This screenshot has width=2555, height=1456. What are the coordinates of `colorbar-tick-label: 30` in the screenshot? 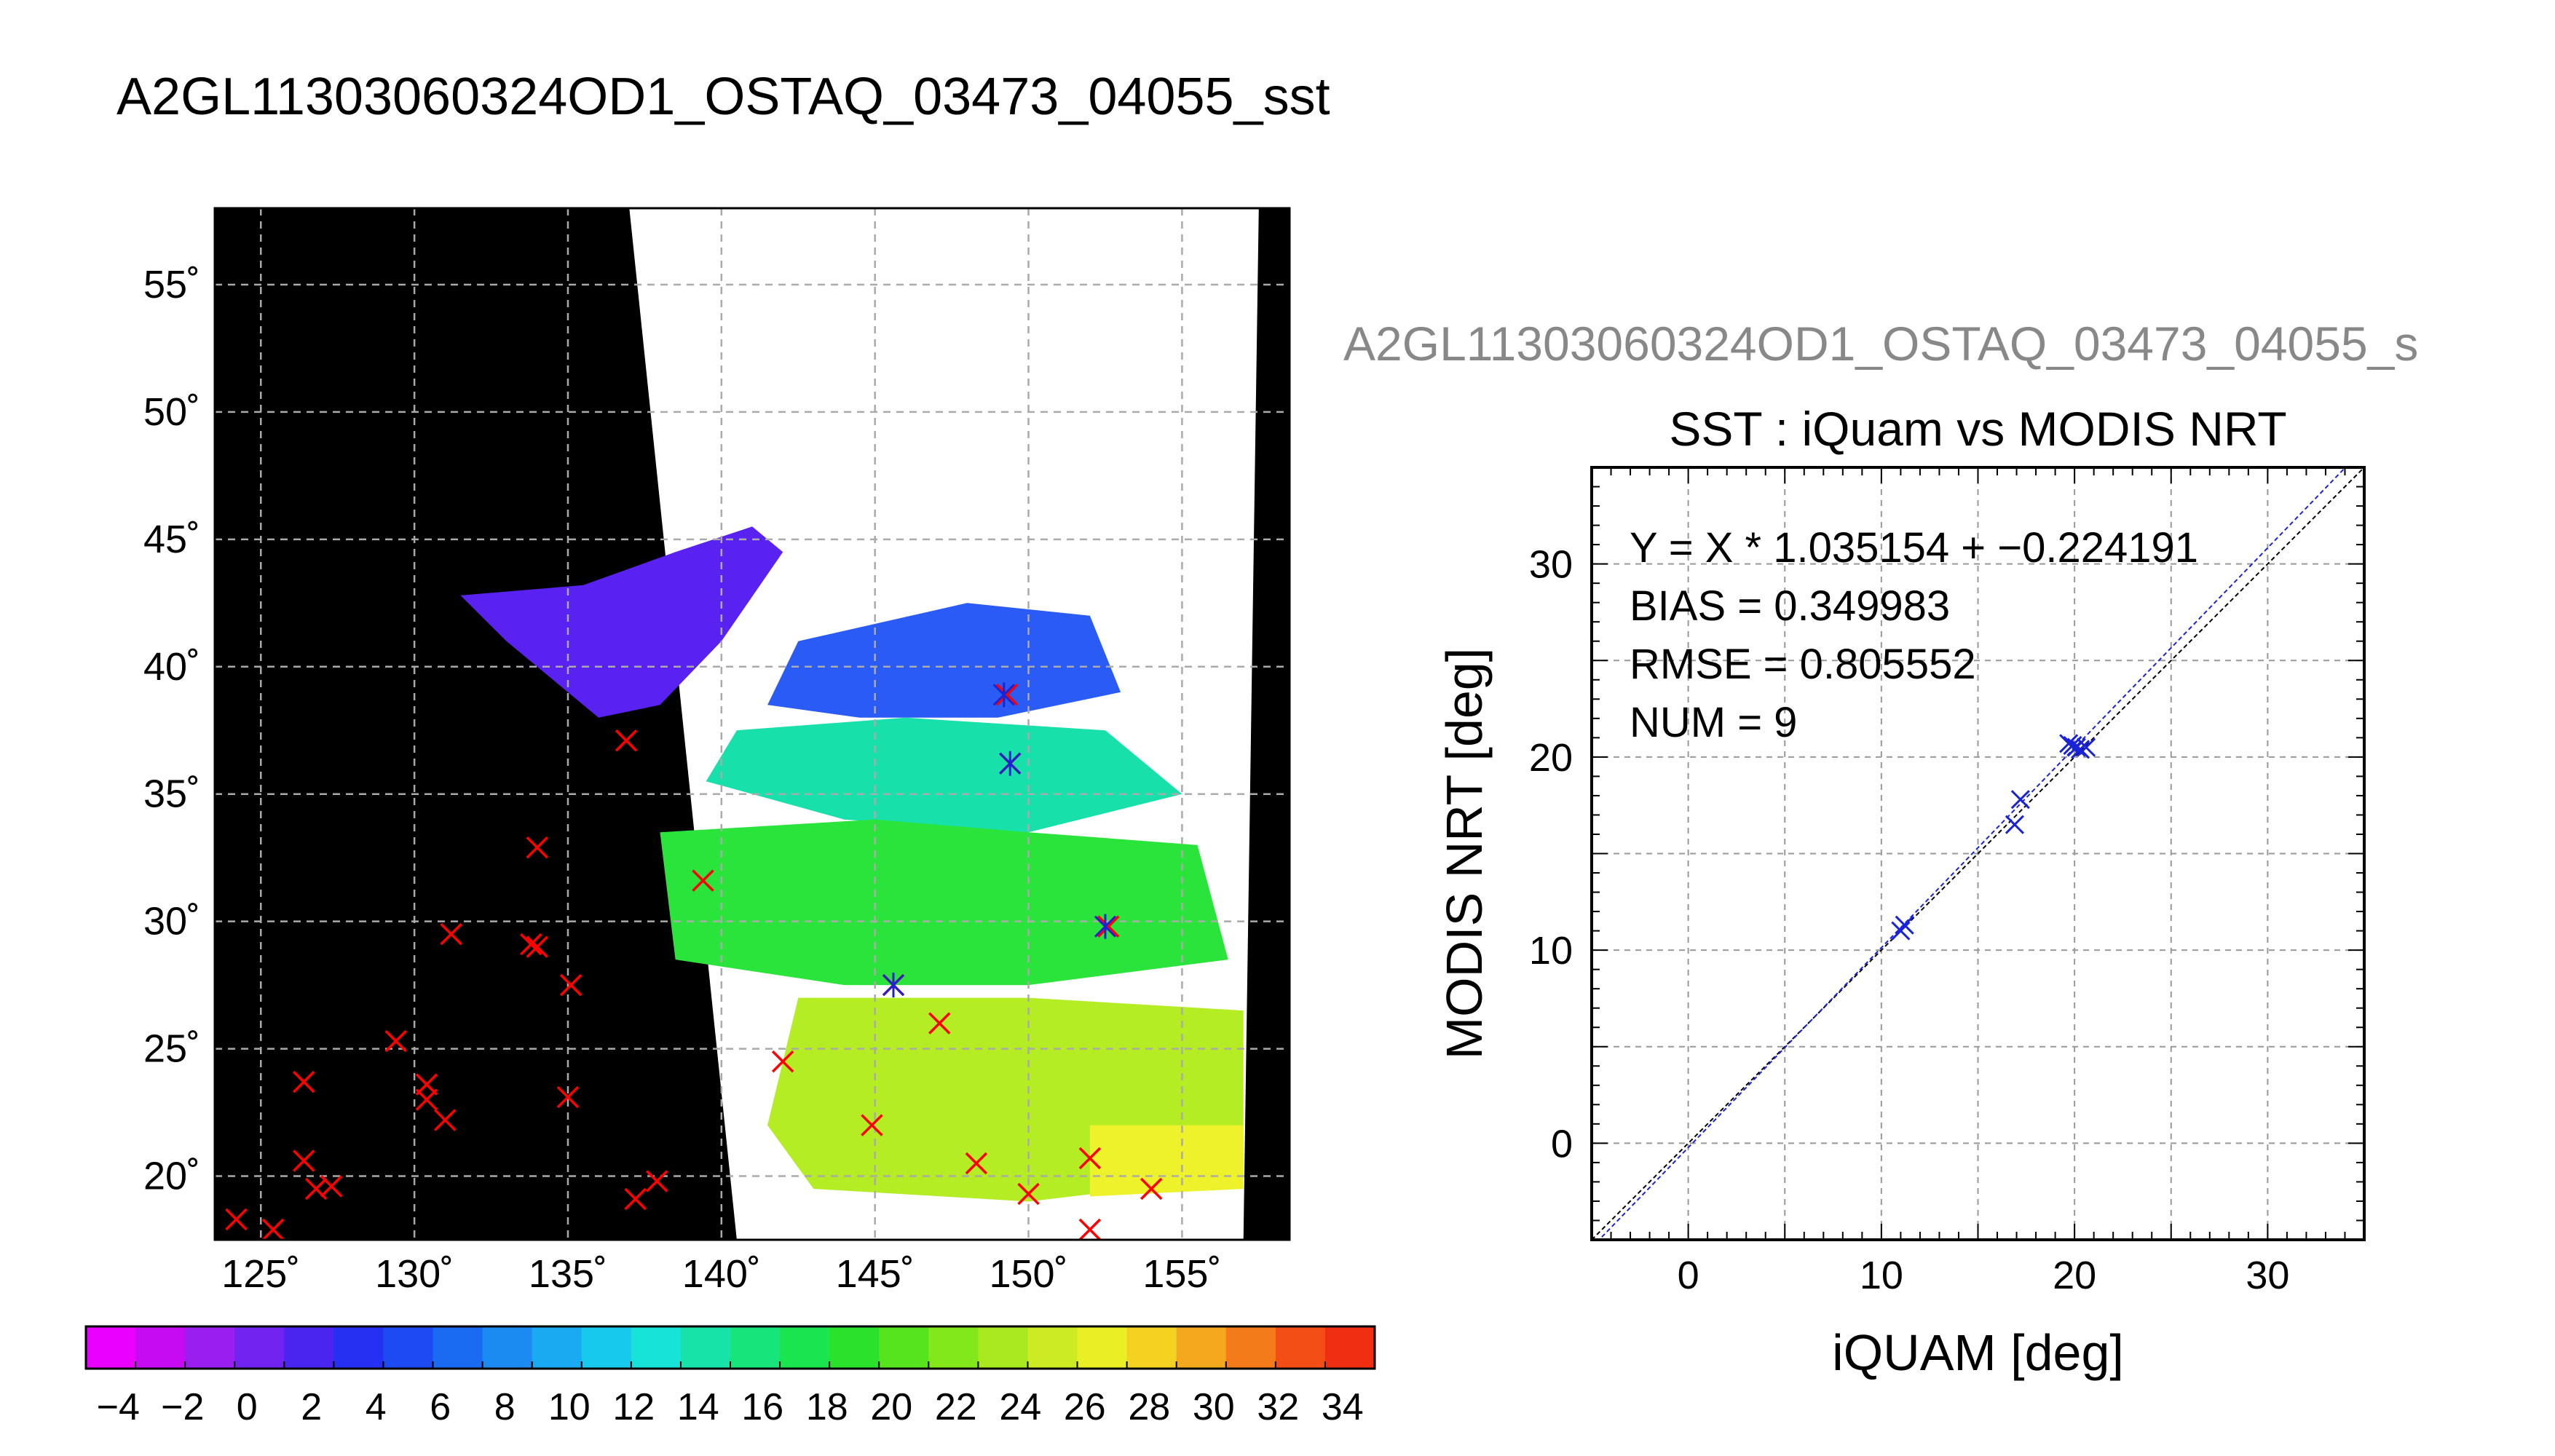 It's located at (1214, 1407).